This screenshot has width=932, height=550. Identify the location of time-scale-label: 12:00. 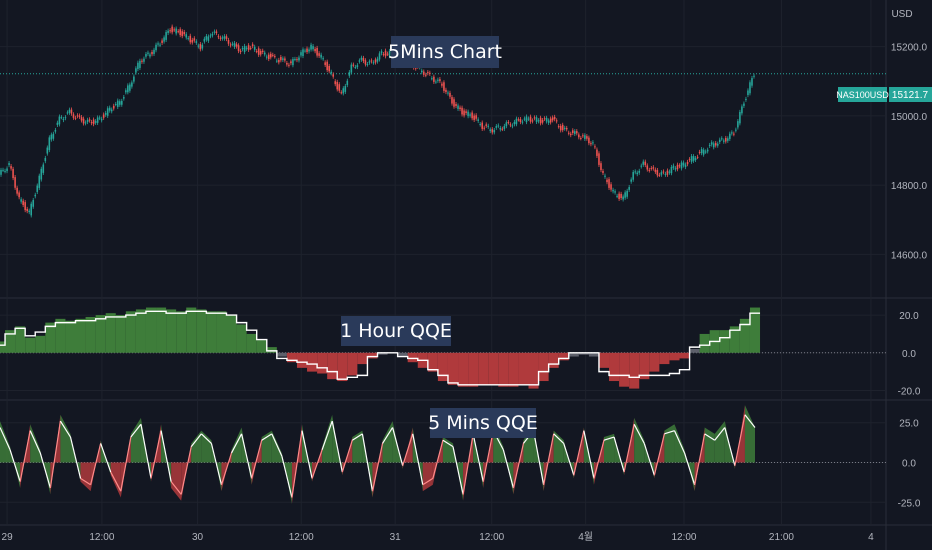
(683, 537).